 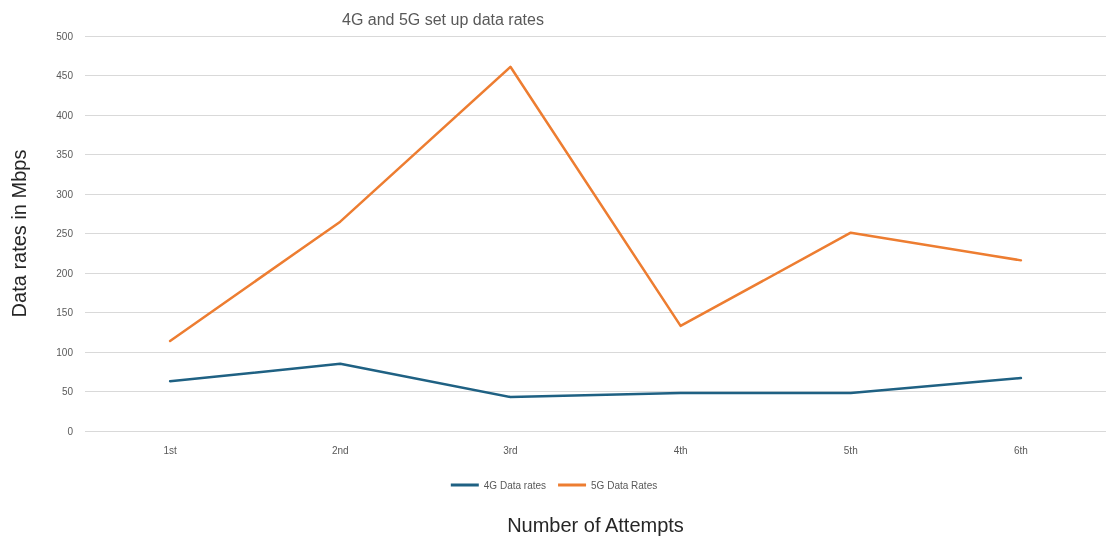 What do you see at coordinates (850, 450) in the screenshot?
I see `x-tick-label: 5th` at bounding box center [850, 450].